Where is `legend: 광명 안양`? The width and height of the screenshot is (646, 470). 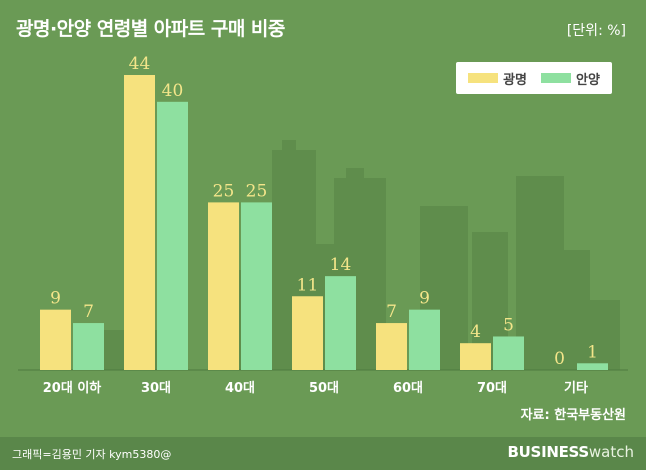 legend: 광명 안양 is located at coordinates (534, 78).